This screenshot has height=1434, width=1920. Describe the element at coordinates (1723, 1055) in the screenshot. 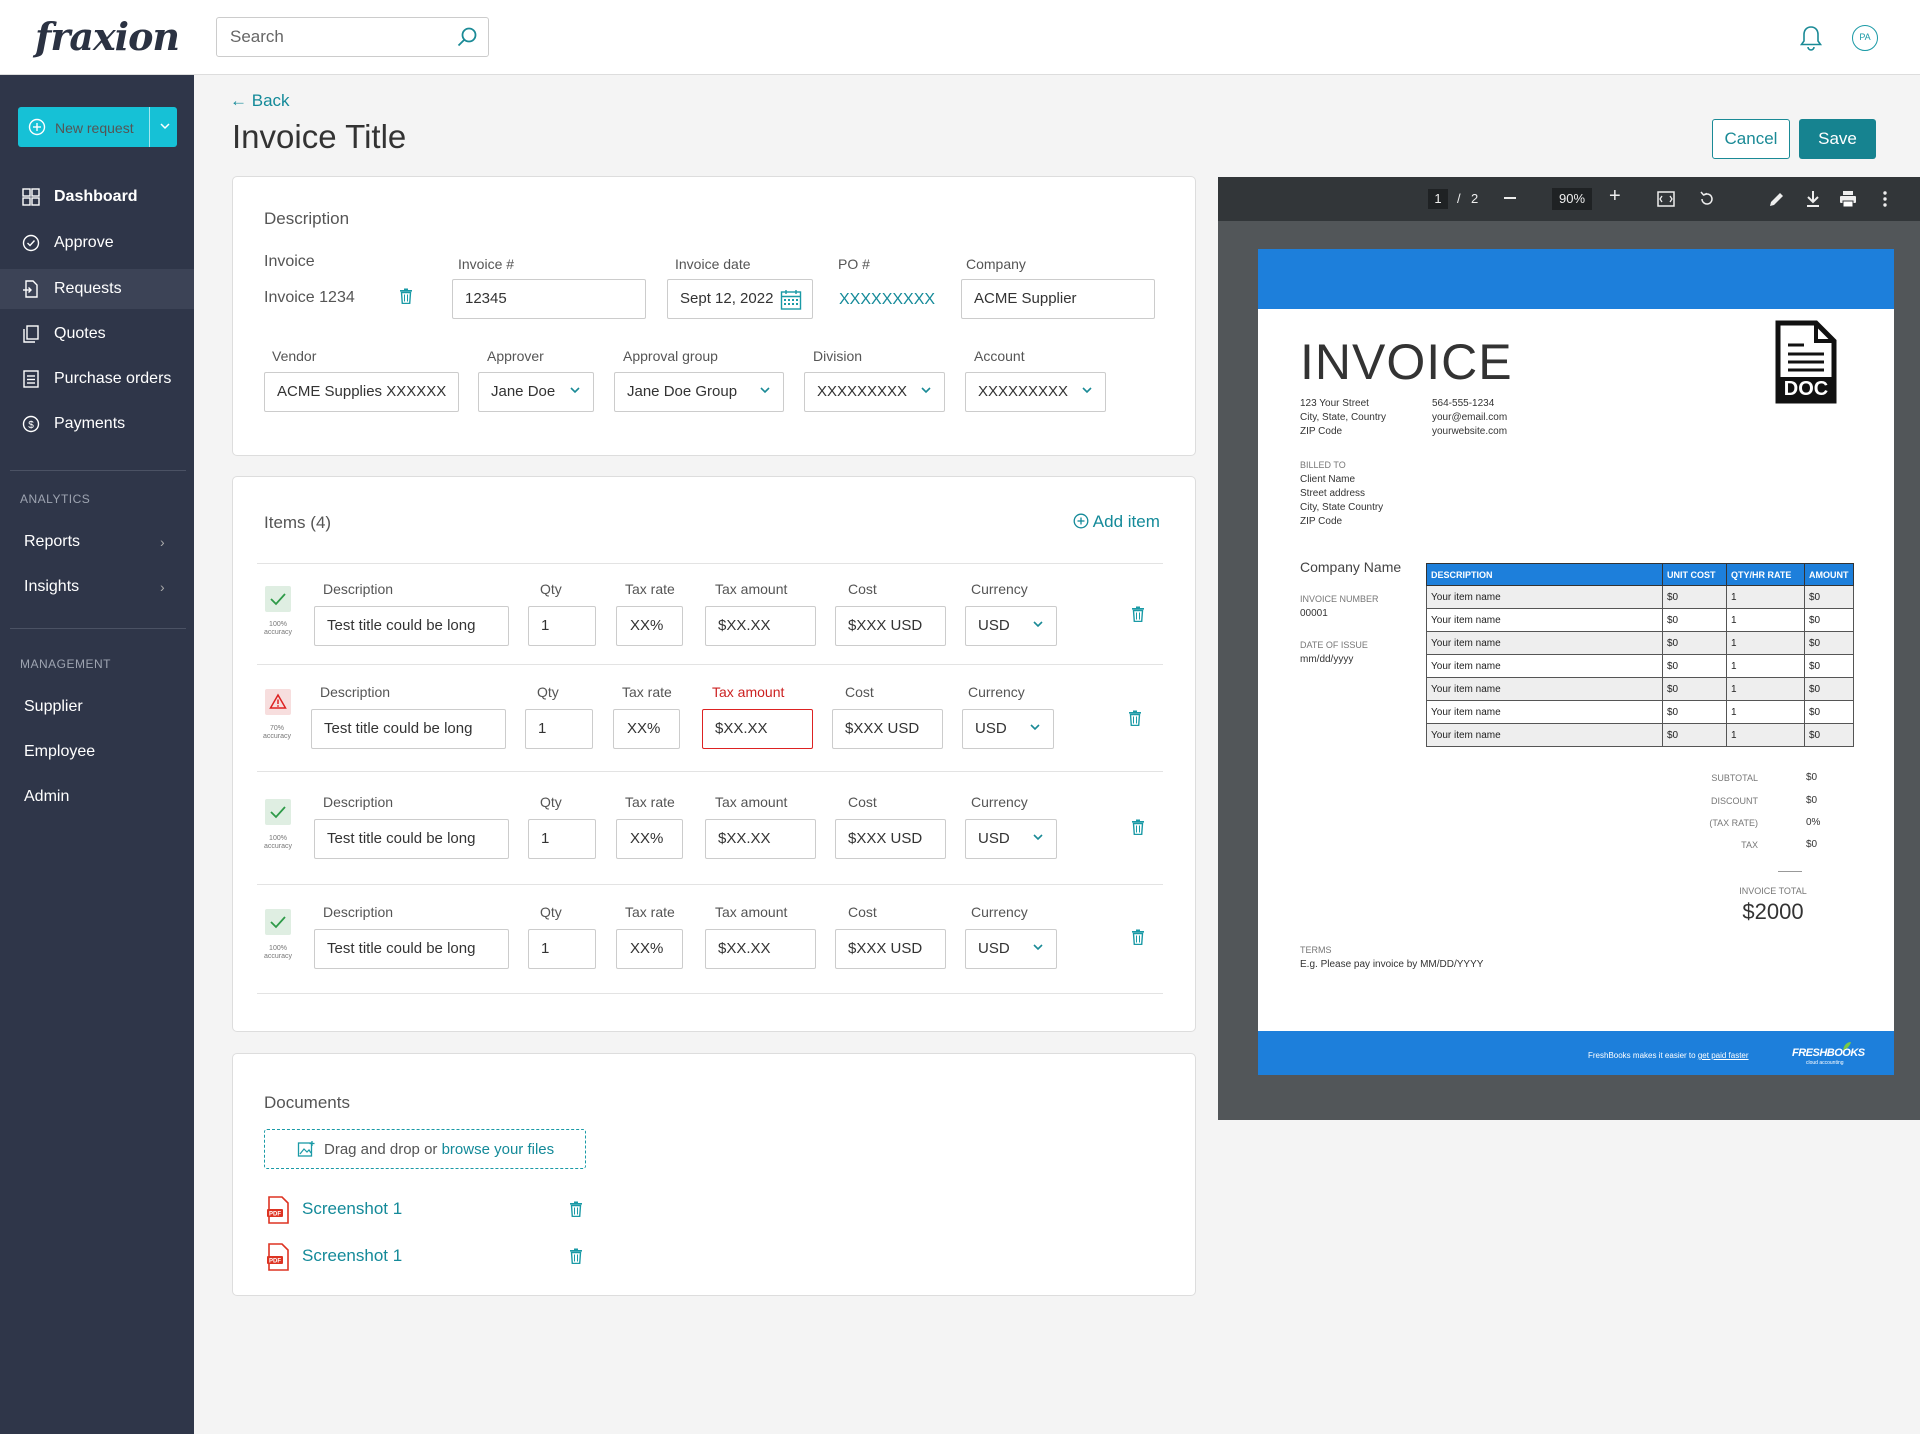

I see `footer-link: get paid faster` at that location.